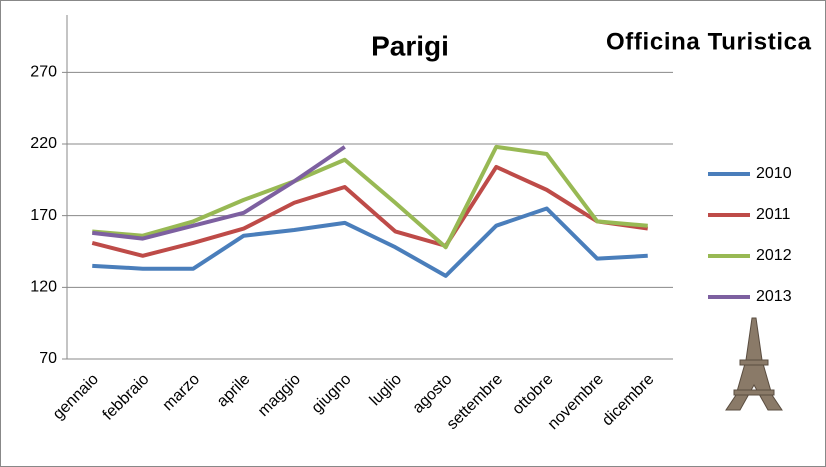 This screenshot has width=826, height=467. Describe the element at coordinates (410, 45) in the screenshot. I see `chart-title: Parigi` at that location.